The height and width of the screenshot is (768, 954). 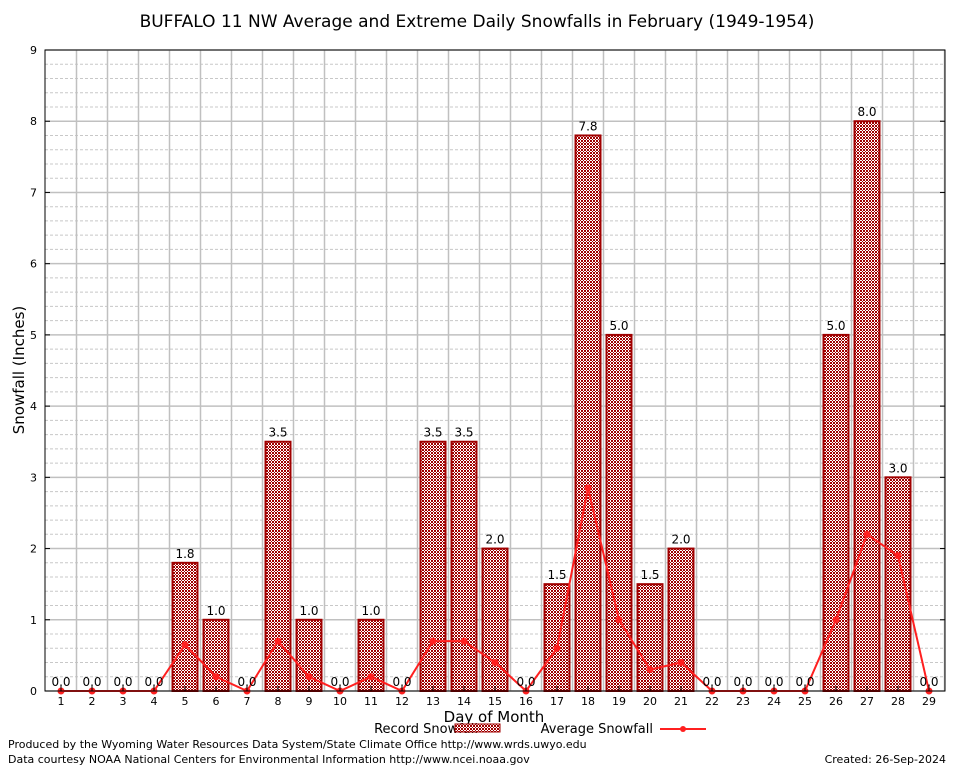 I want to click on y-tick-label: 8, so click(x=33, y=121).